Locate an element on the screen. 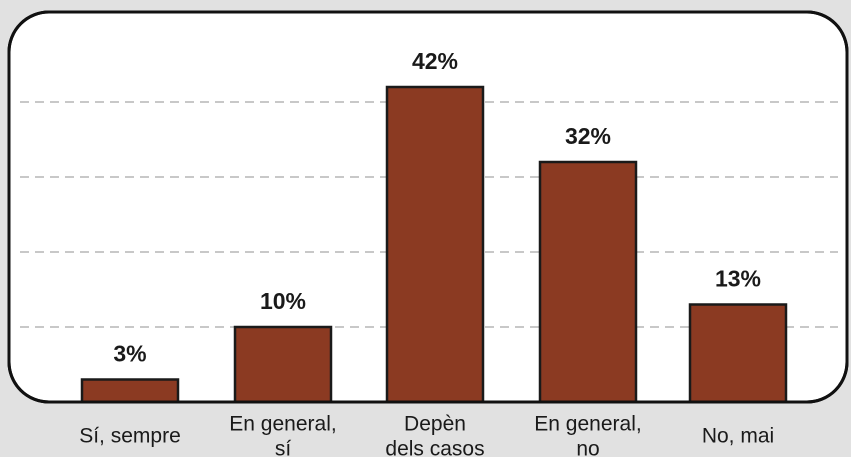 Image resolution: width=851 pixels, height=457 pixels. value-label: 3% is located at coordinates (129, 354).